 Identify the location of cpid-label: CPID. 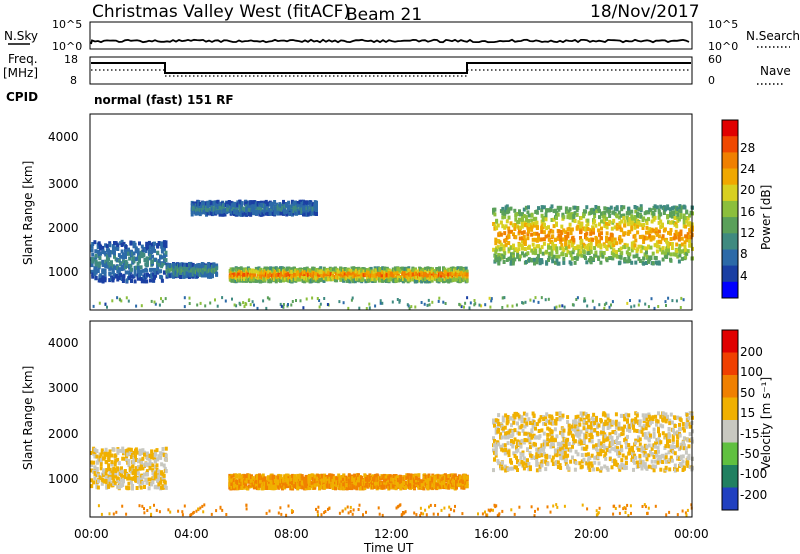
(22, 97).